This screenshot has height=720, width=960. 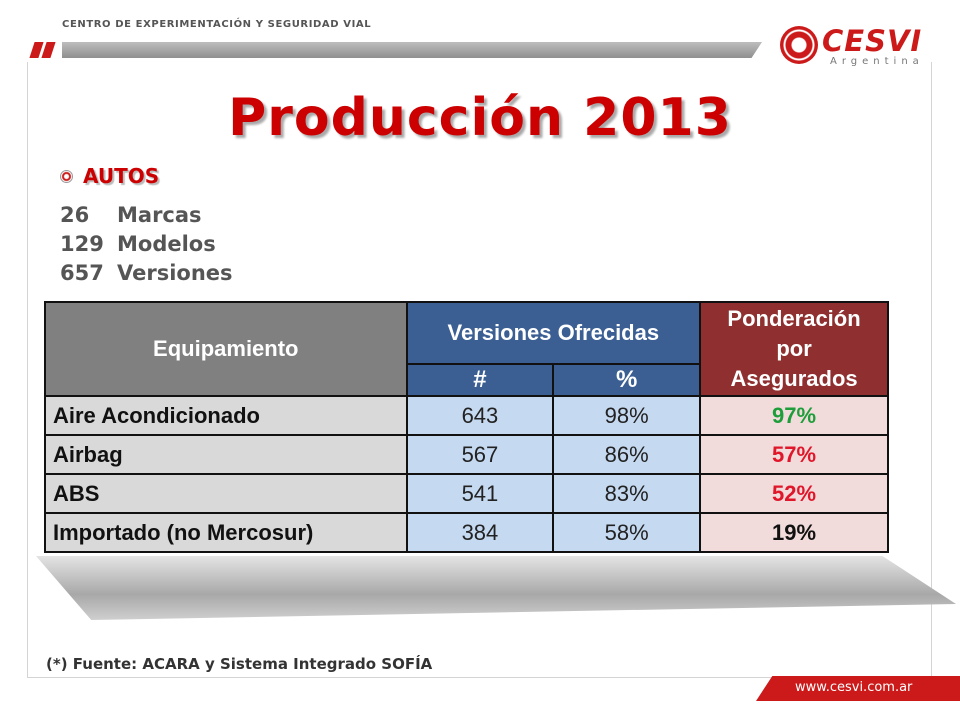 I want to click on stat-row: 129 Modelos, so click(x=146, y=244).